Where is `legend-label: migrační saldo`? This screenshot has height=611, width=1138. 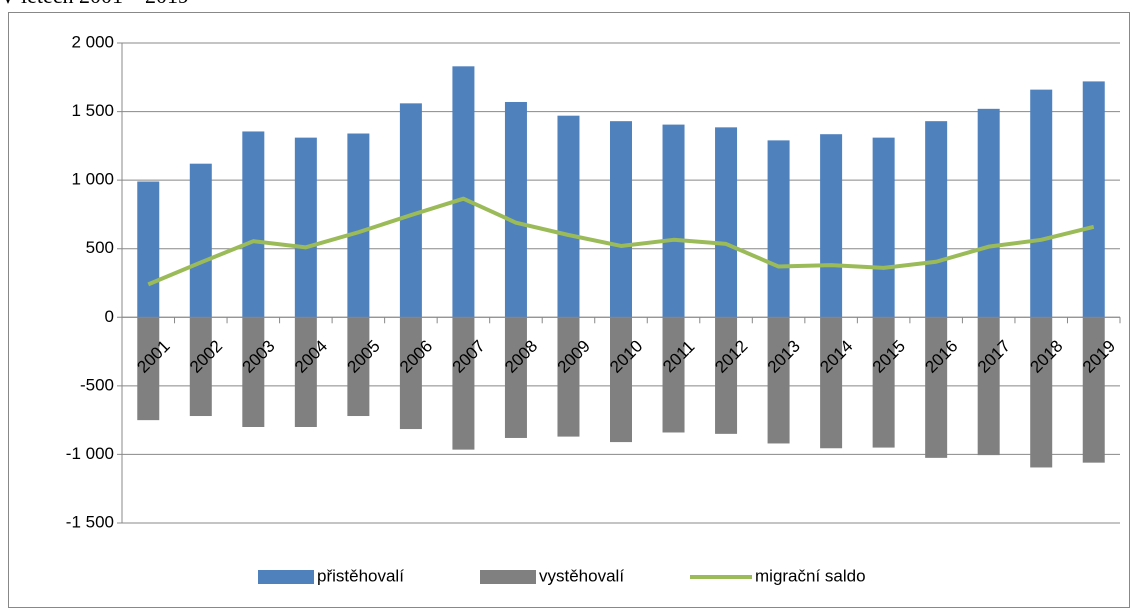
legend-label: migrační saldo is located at coordinates (810, 575).